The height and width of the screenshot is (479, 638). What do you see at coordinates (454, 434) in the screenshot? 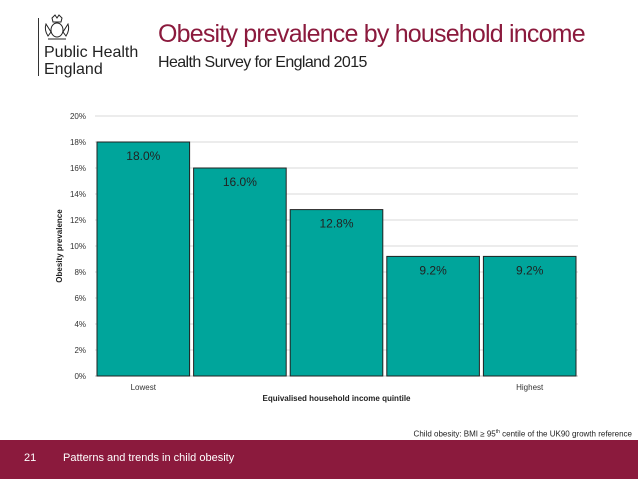
I see `footnote-prefix: Child obesity: BMI ≥ 95` at bounding box center [454, 434].